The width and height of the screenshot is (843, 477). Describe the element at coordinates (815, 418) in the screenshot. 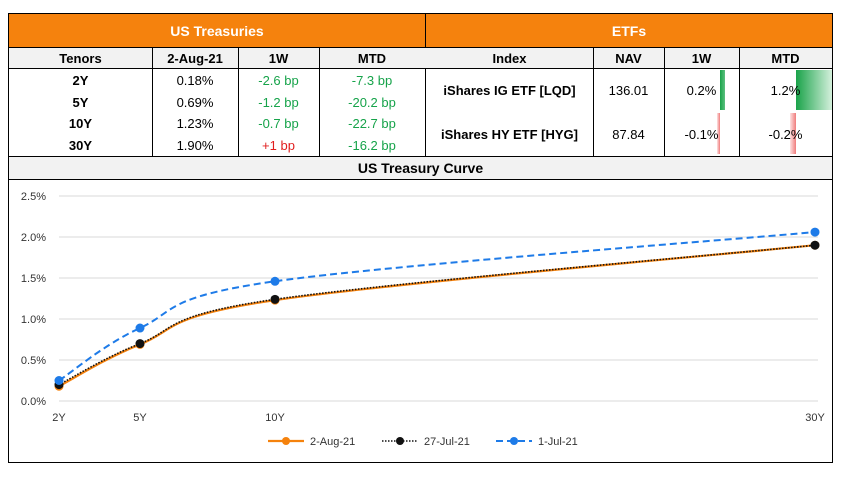

I see `x-tick-label: 30Y` at that location.